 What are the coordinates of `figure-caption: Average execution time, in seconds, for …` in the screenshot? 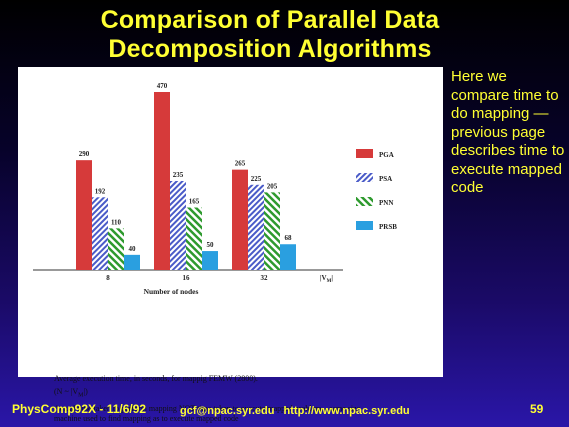 It's located at (219, 400).